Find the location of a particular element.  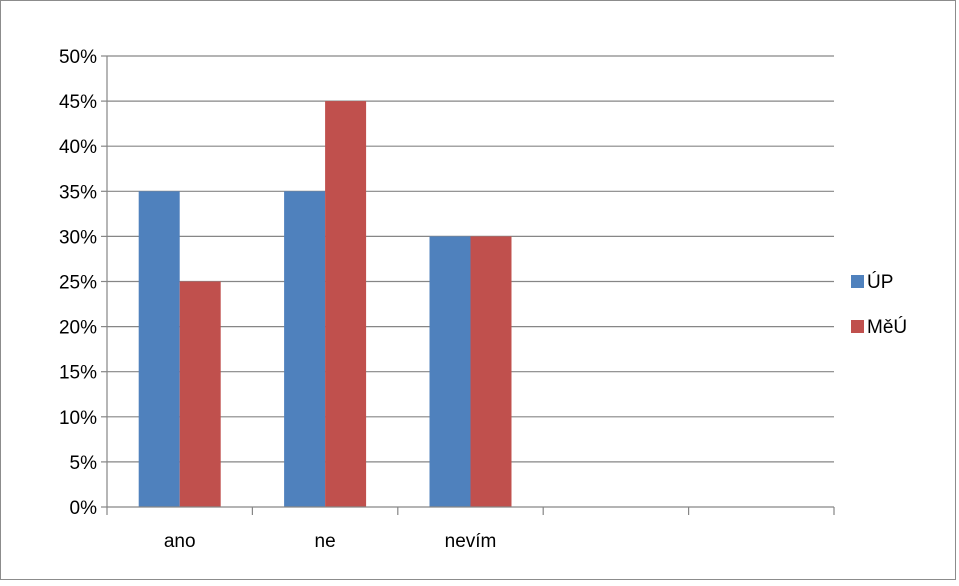

y-tick-labels: 0% 5% 10% 15% 20% 25% 30% 35% 40% 45% 50% is located at coordinates (78, 283).